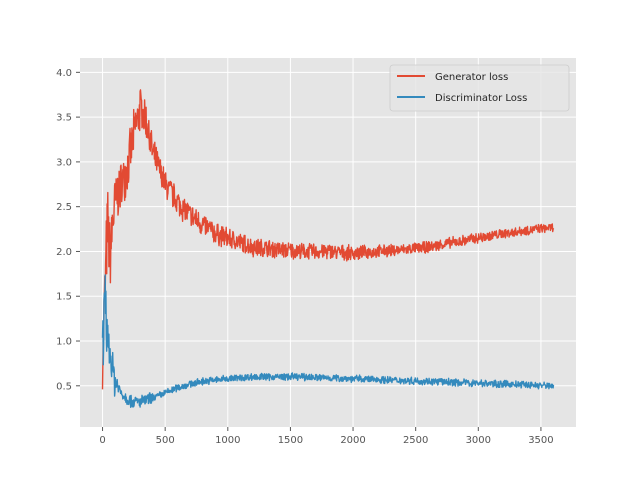 This screenshot has height=480, width=640. Describe the element at coordinates (290, 440) in the screenshot. I see `x-tick-label-3: 1500` at that location.